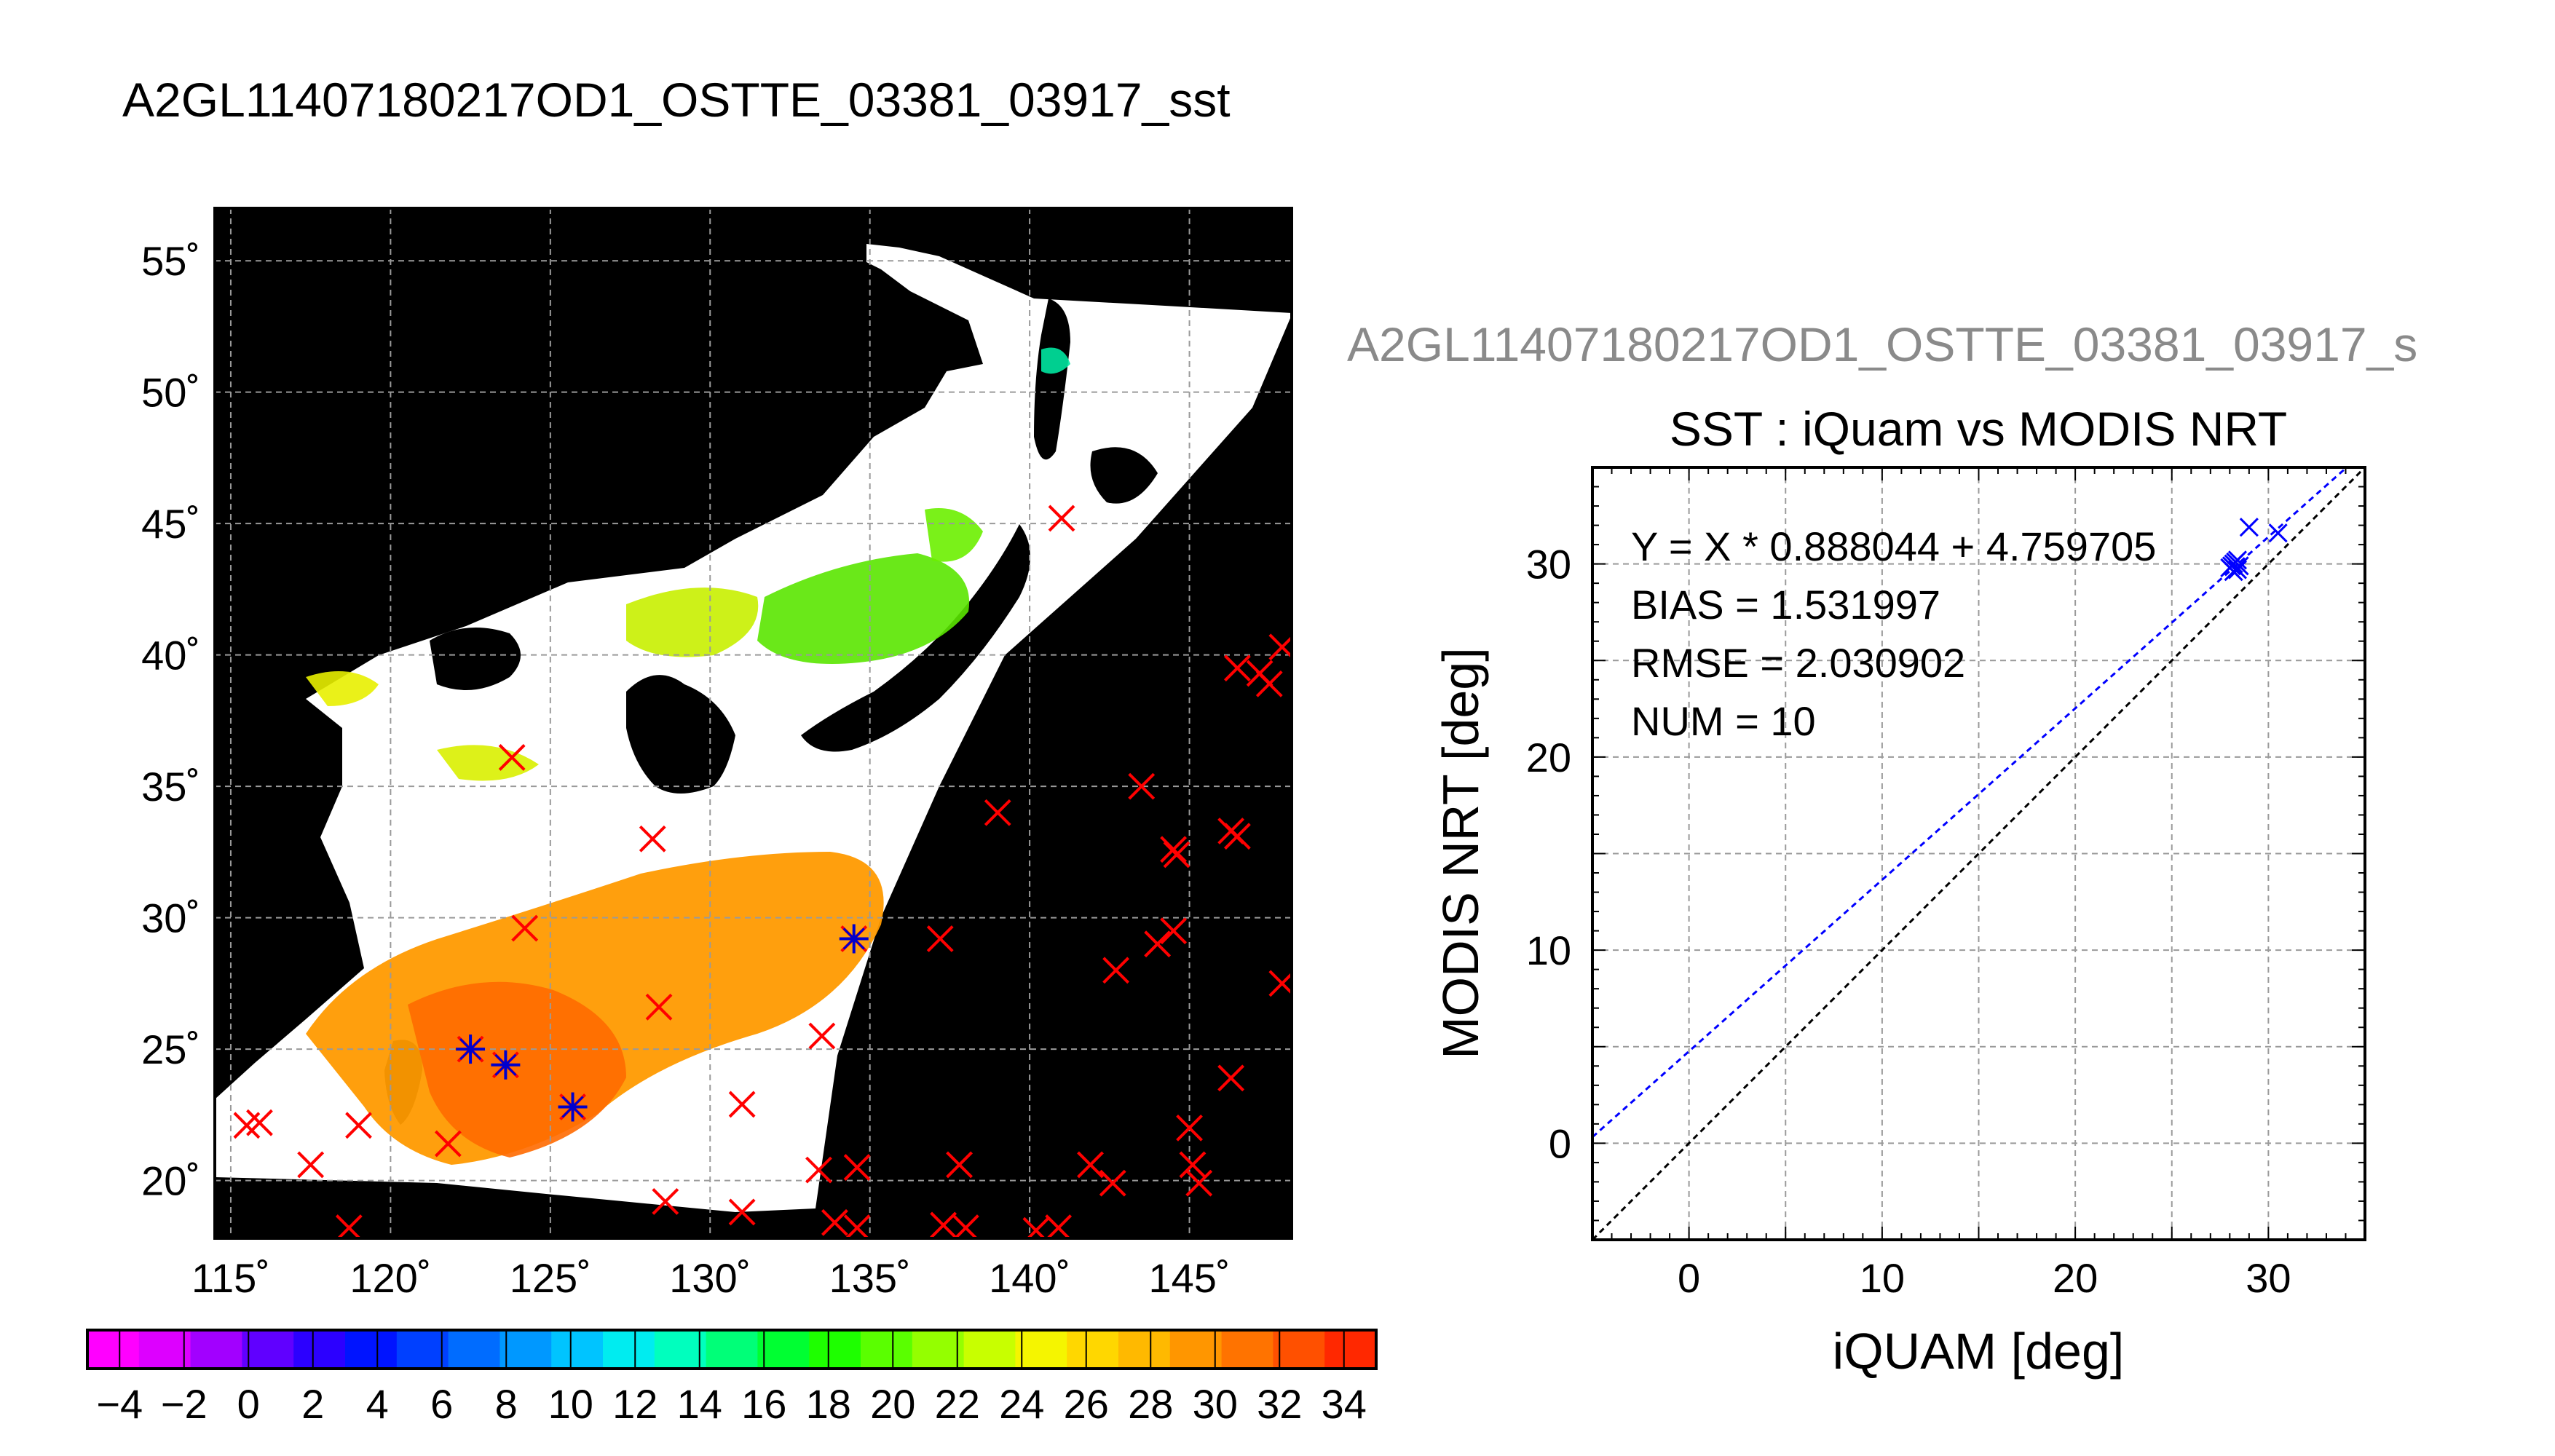 Image resolution: width=2555 pixels, height=1456 pixels. What do you see at coordinates (1882, 1278) in the screenshot?
I see `scatter-x-tick-label: 10` at bounding box center [1882, 1278].